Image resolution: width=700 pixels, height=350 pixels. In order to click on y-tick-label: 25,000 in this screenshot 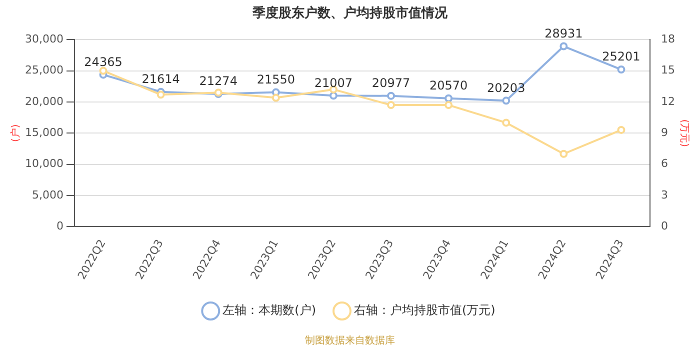, I will do `click(44, 70)`.